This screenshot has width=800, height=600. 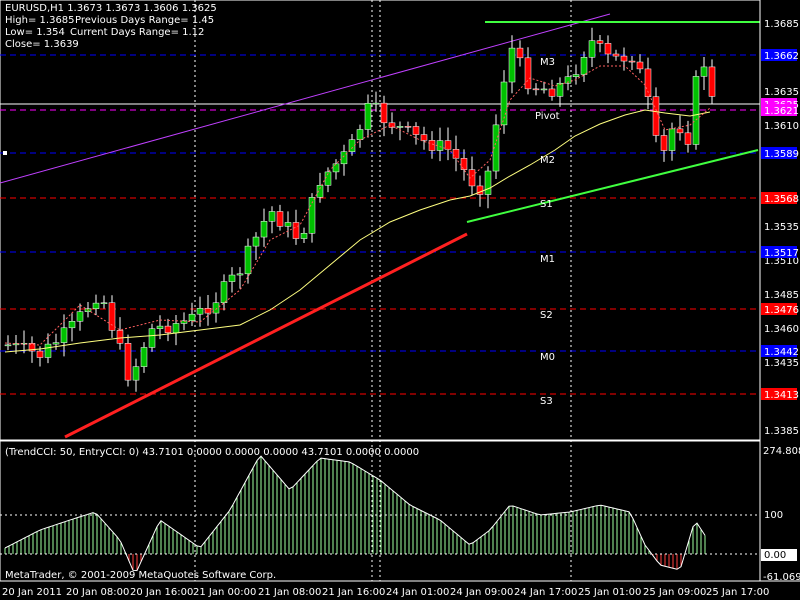 I want to click on time-tick: 20 Jan 16:00, so click(x=161, y=592).